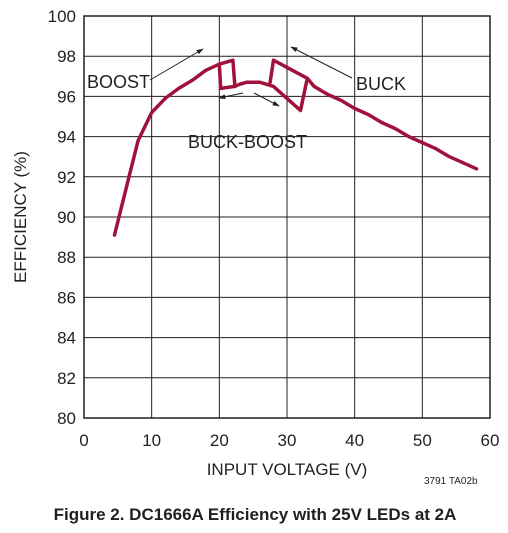  What do you see at coordinates (219, 440) in the screenshot?
I see `x-tick-label: 20` at bounding box center [219, 440].